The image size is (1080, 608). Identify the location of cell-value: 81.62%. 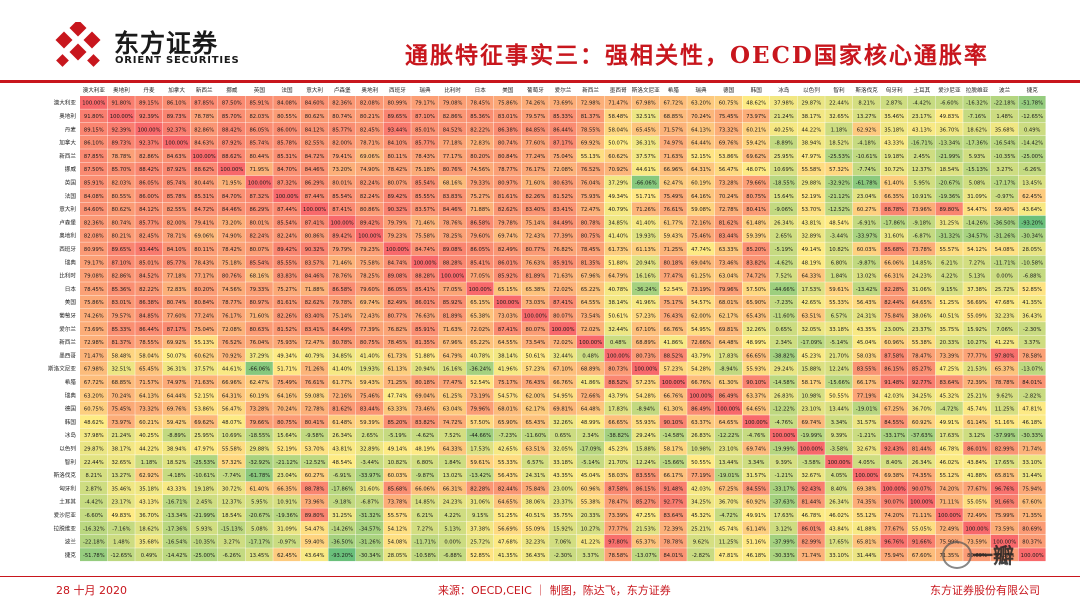
(342, 410).